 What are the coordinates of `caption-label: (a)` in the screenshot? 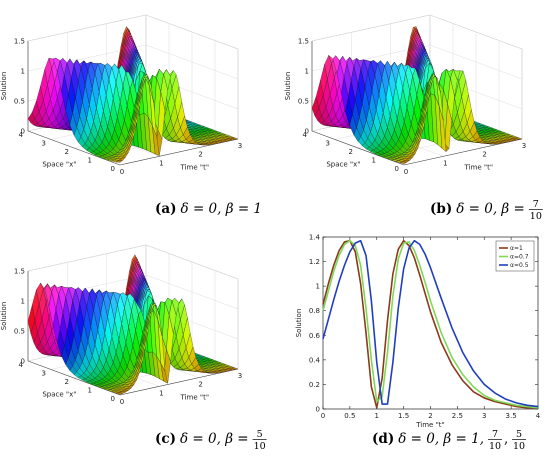 It's located at (166, 209).